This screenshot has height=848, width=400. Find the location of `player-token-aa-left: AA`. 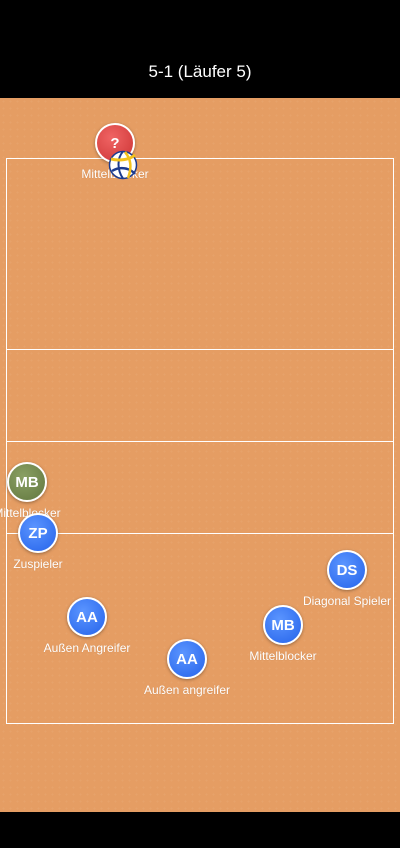

player-token-aa-left: AA is located at coordinates (87, 617).